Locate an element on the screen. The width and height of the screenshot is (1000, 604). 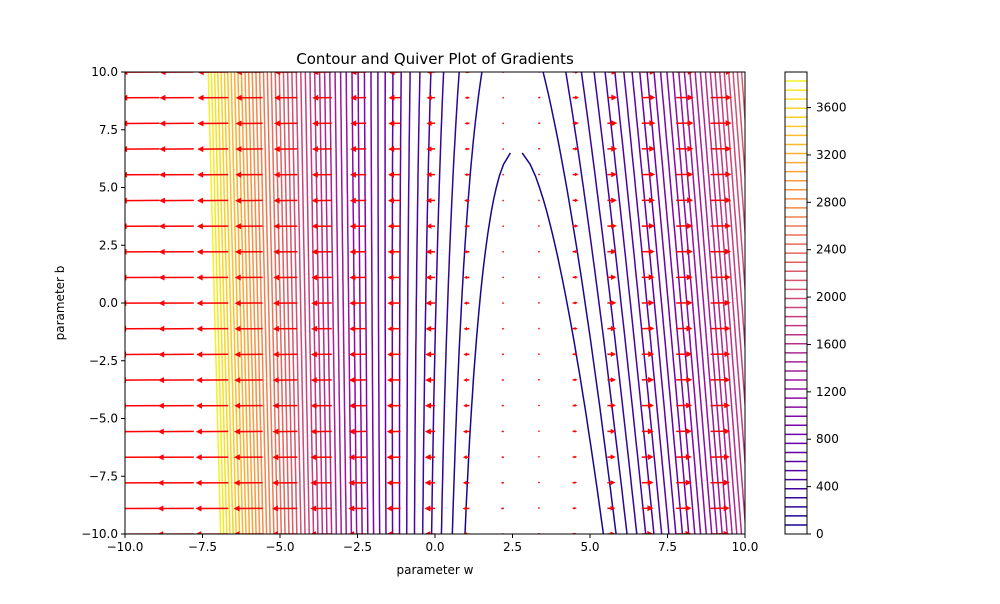
y-tick-label: 0.0 is located at coordinates (108, 303).